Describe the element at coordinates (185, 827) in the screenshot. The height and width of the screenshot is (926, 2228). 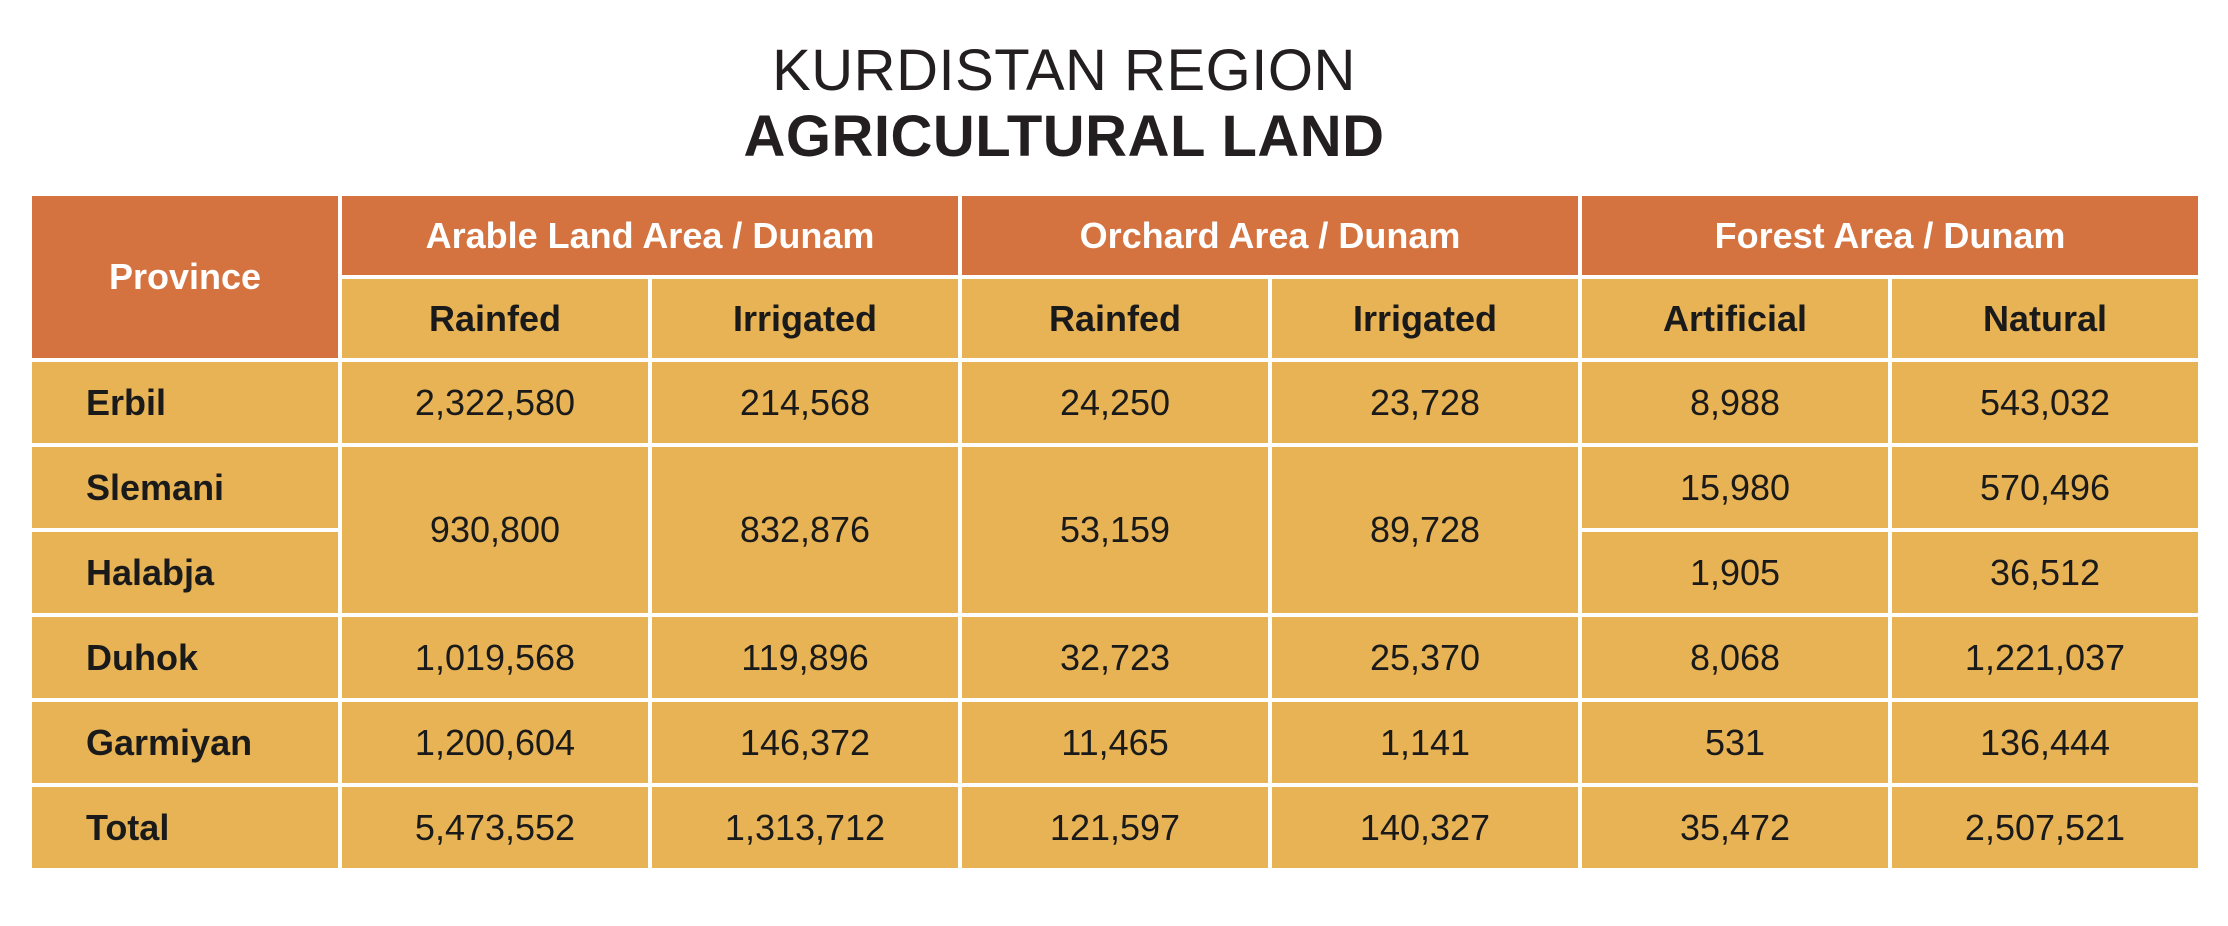
I see `province-cell: Total` at that location.